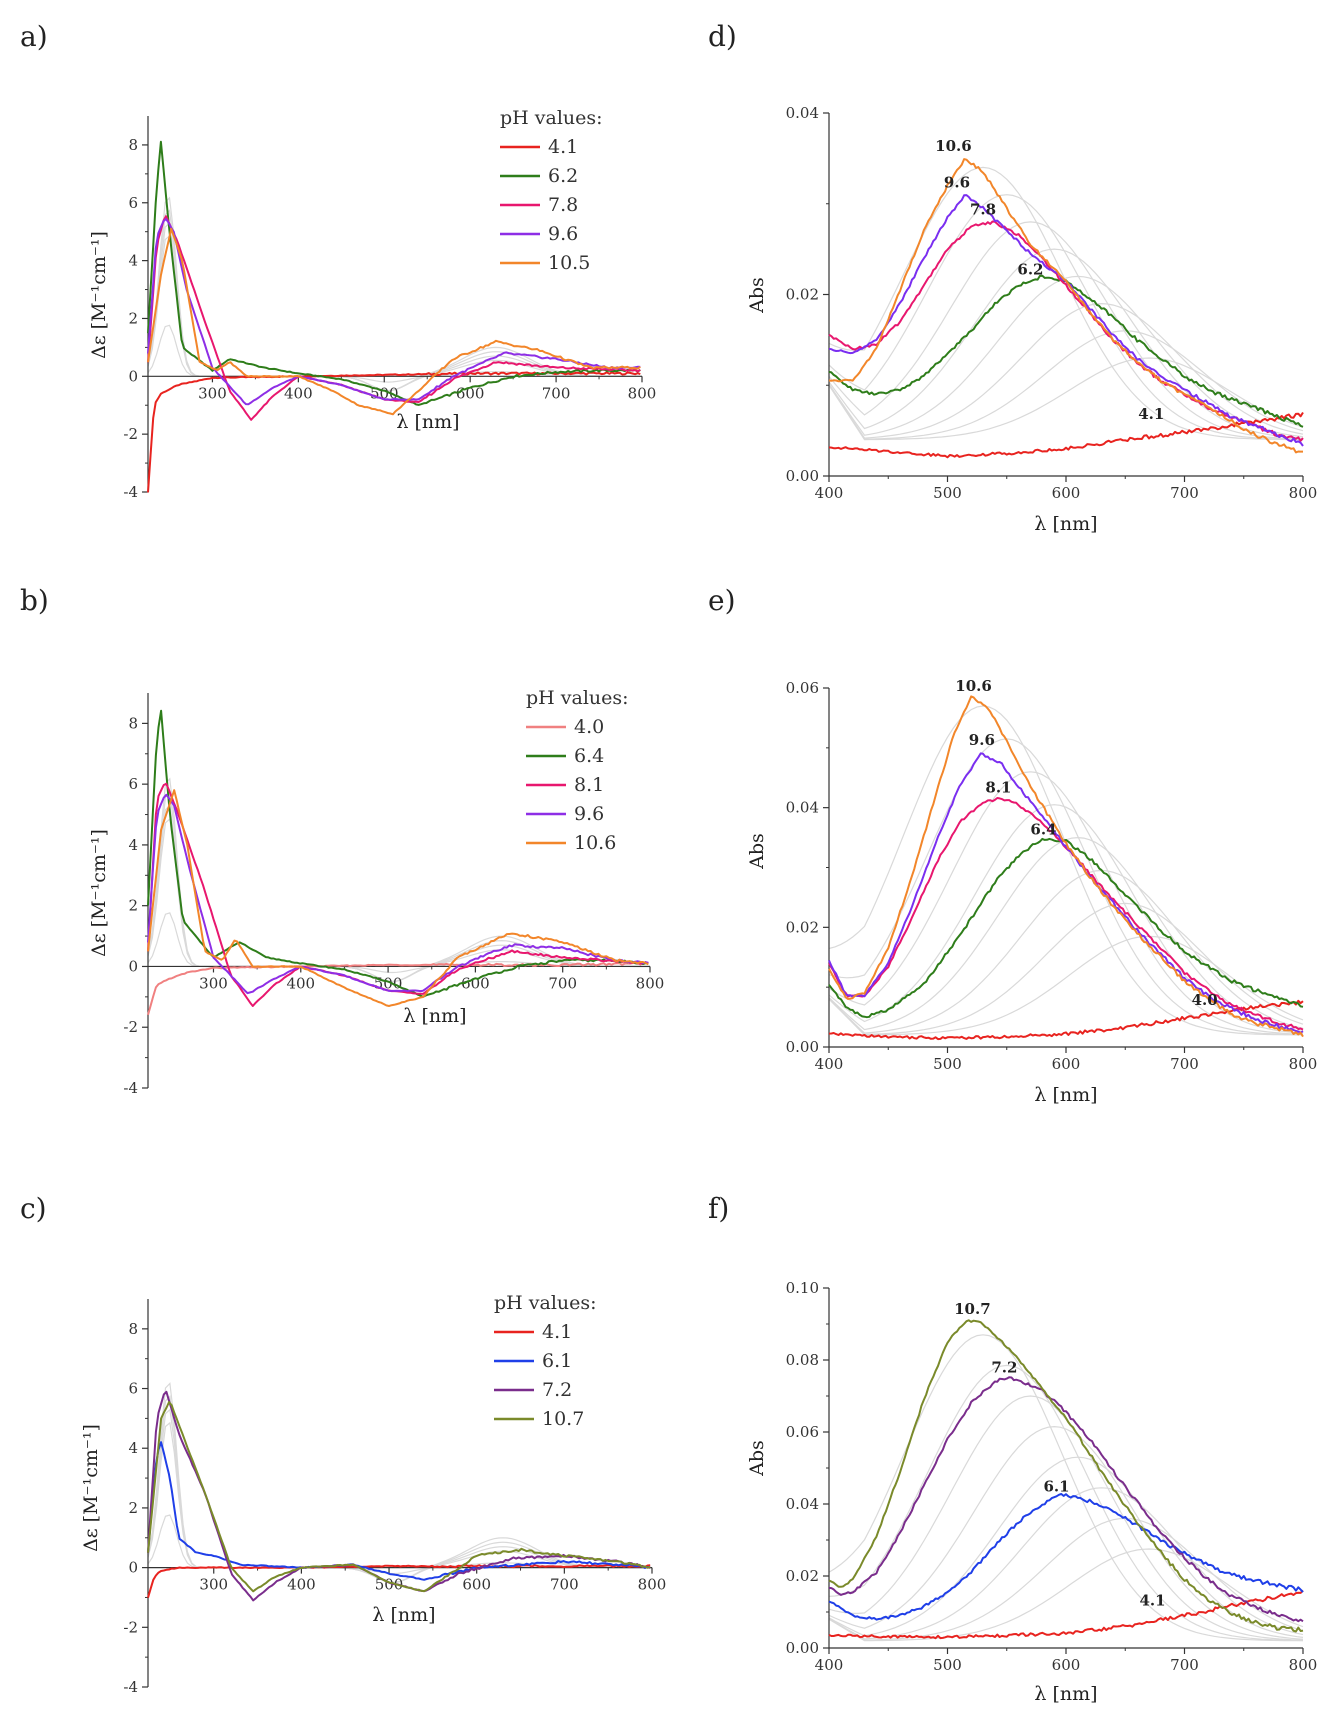 This screenshot has height=1727, width=1343. What do you see at coordinates (595, 843) in the screenshot?
I see `legend-label: 10.6` at bounding box center [595, 843].